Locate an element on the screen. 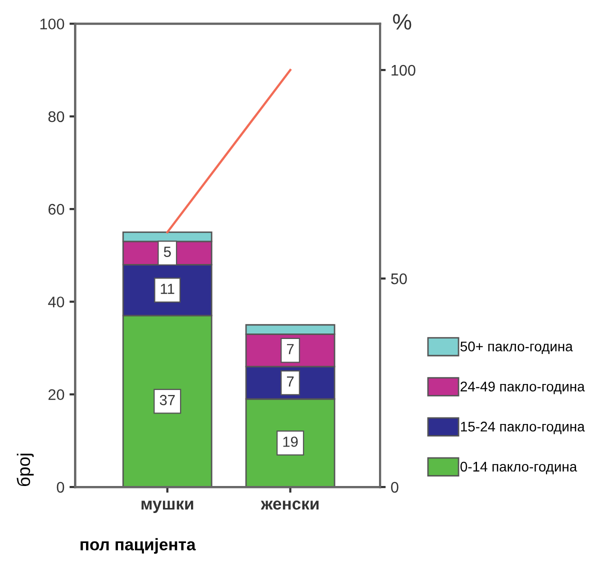  y2-tick-label: 100 is located at coordinates (404, 70).